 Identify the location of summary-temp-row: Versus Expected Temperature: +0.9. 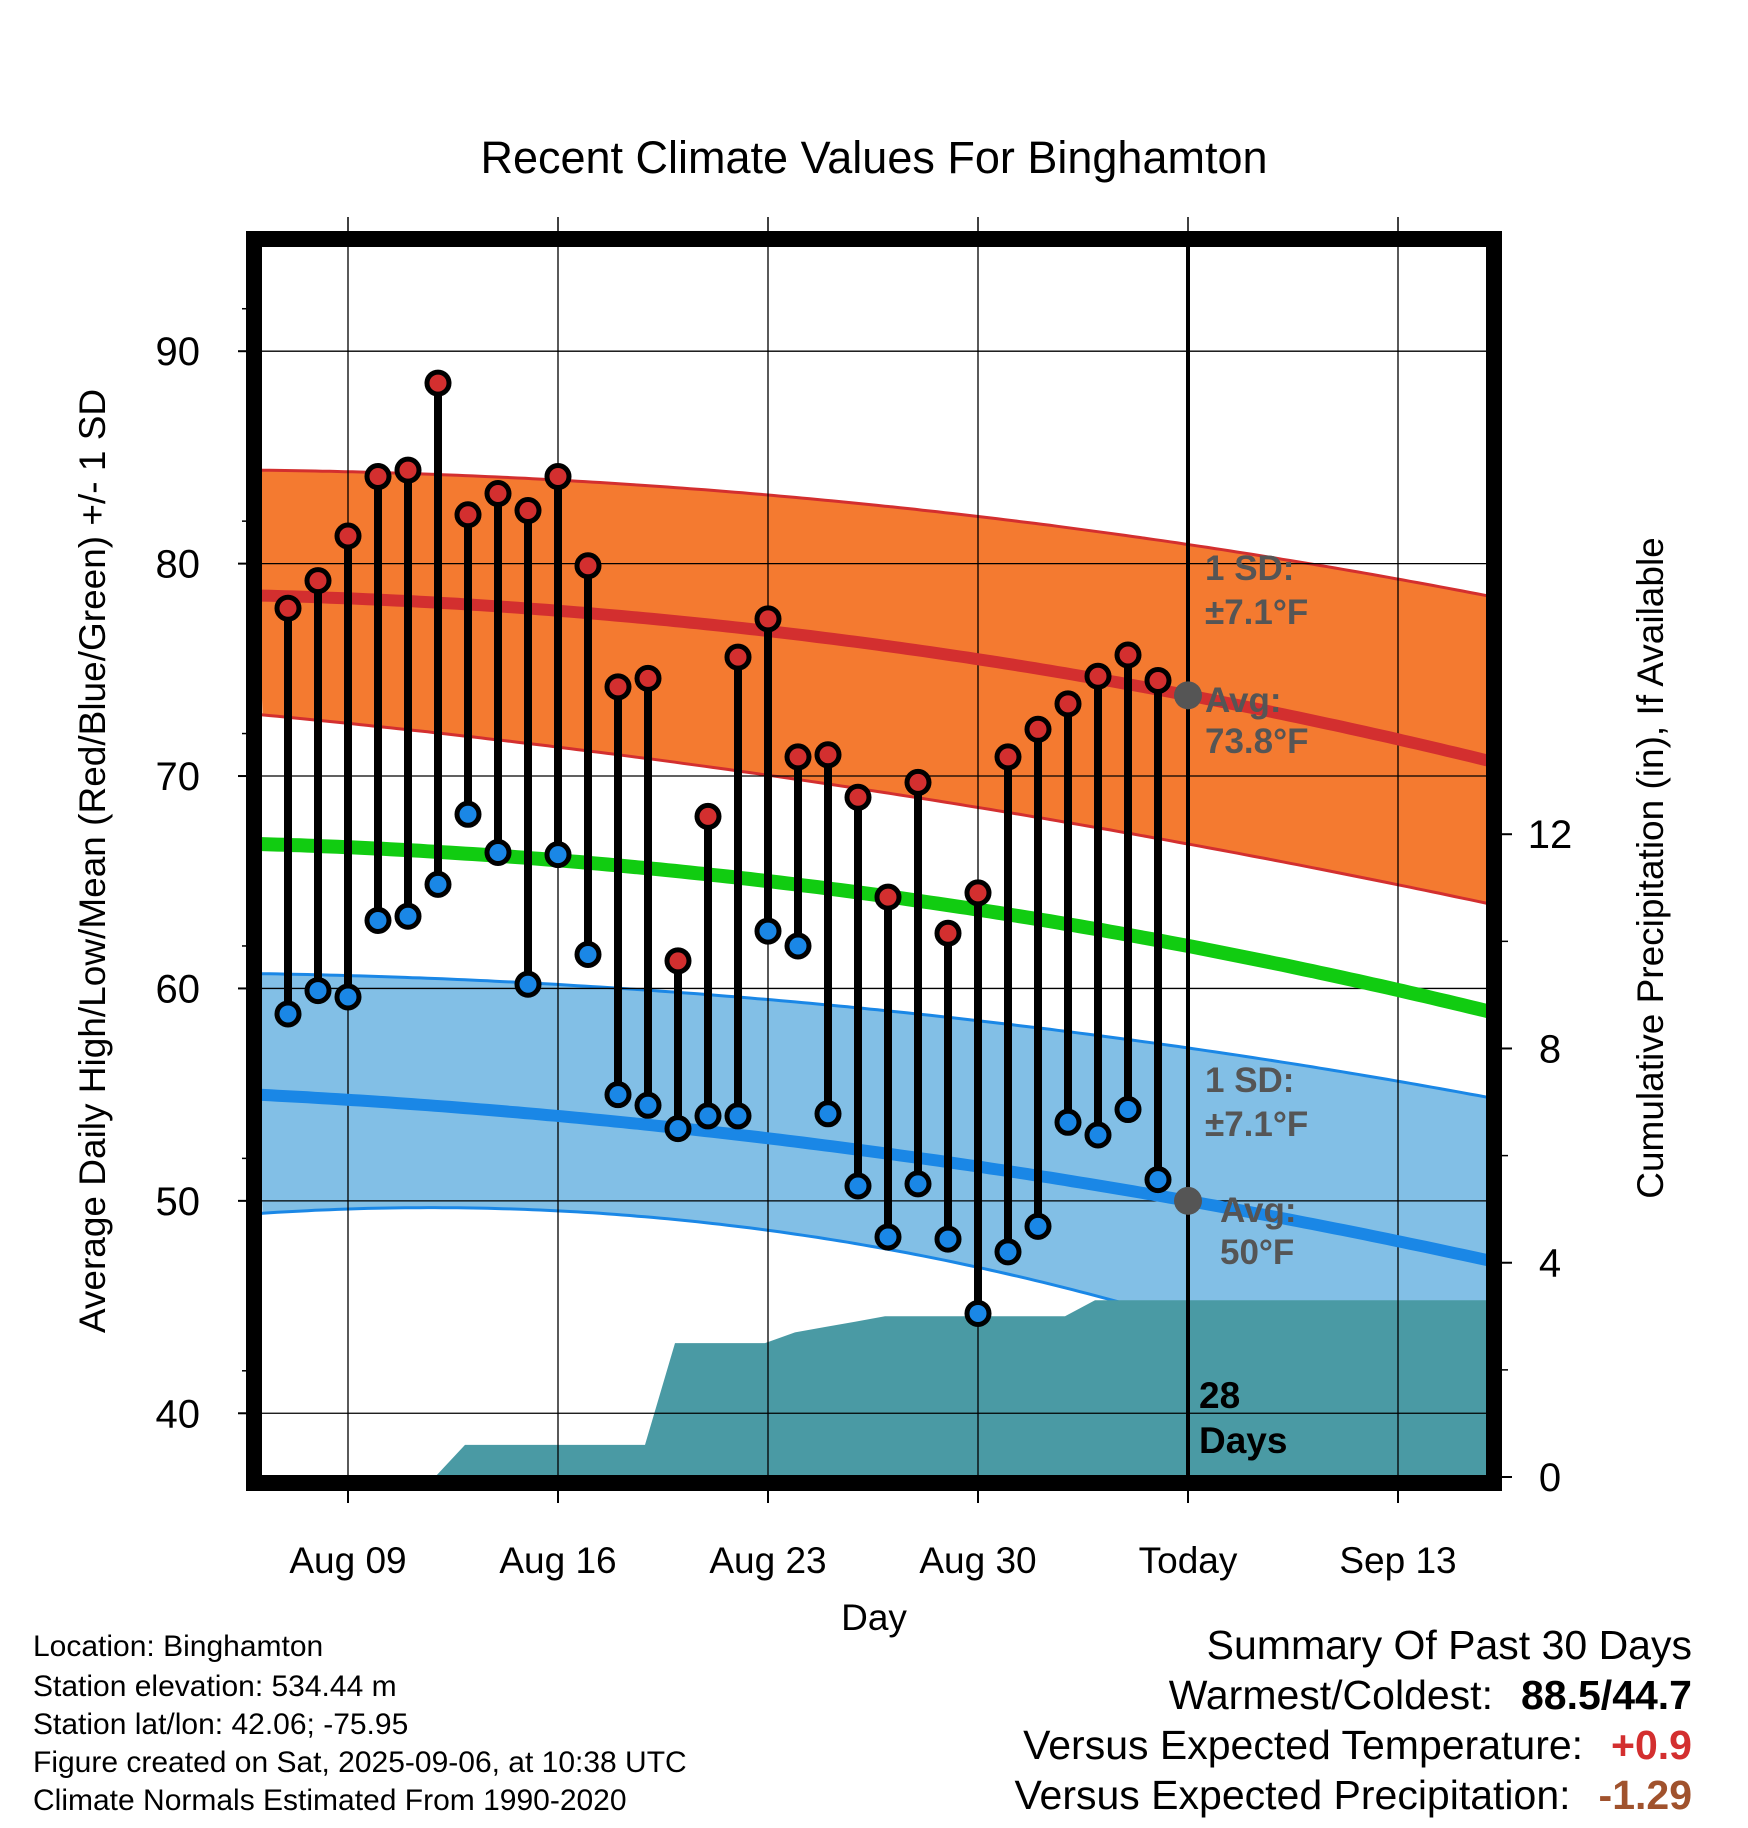
(1357, 1745).